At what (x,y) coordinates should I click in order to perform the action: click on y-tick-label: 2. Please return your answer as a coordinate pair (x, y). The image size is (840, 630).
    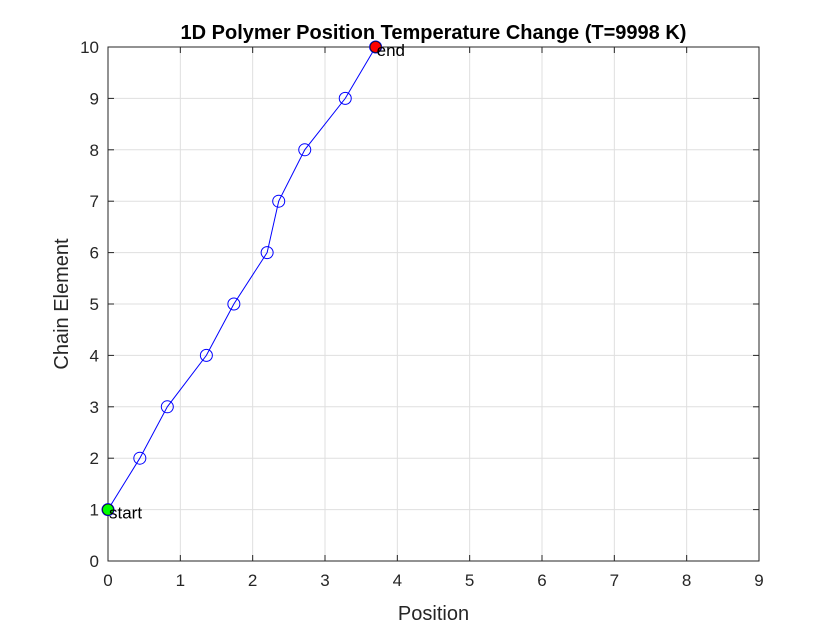
    Looking at the image, I should click on (94, 458).